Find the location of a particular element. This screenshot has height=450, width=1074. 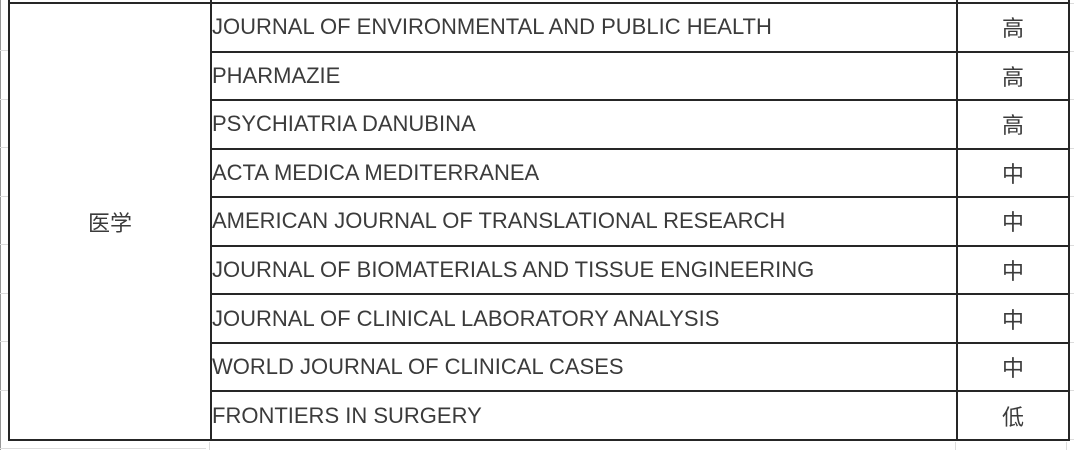

left-column-gridline is located at coordinates (0, 225).